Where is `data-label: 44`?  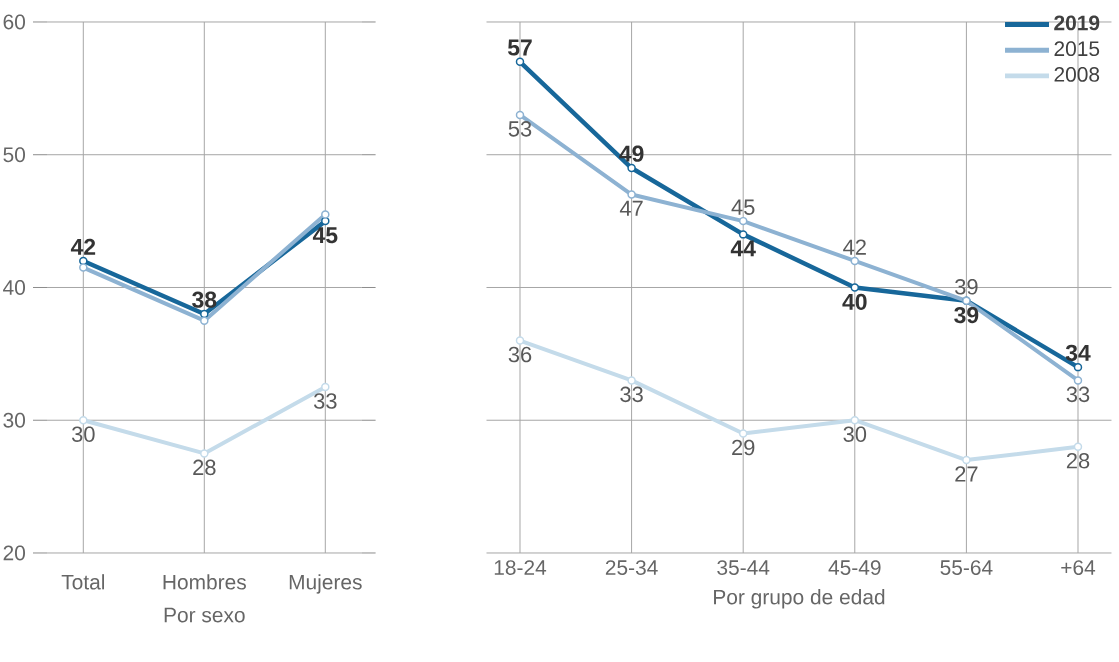
data-label: 44 is located at coordinates (743, 248).